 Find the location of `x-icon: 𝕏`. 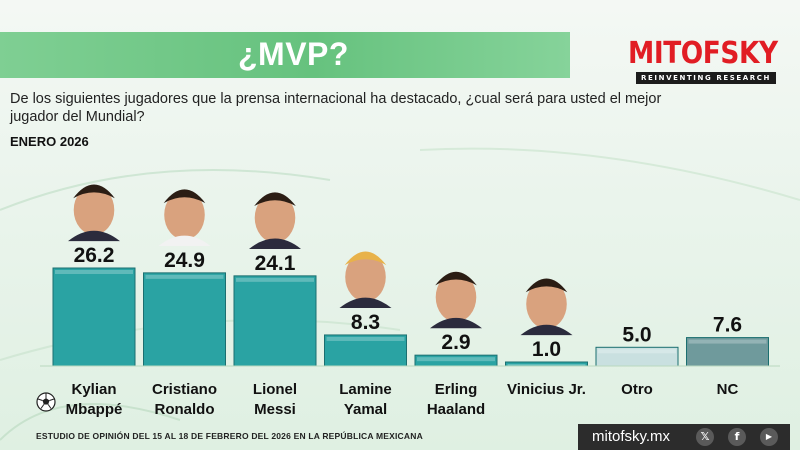

x-icon: 𝕏 is located at coordinates (705, 437).